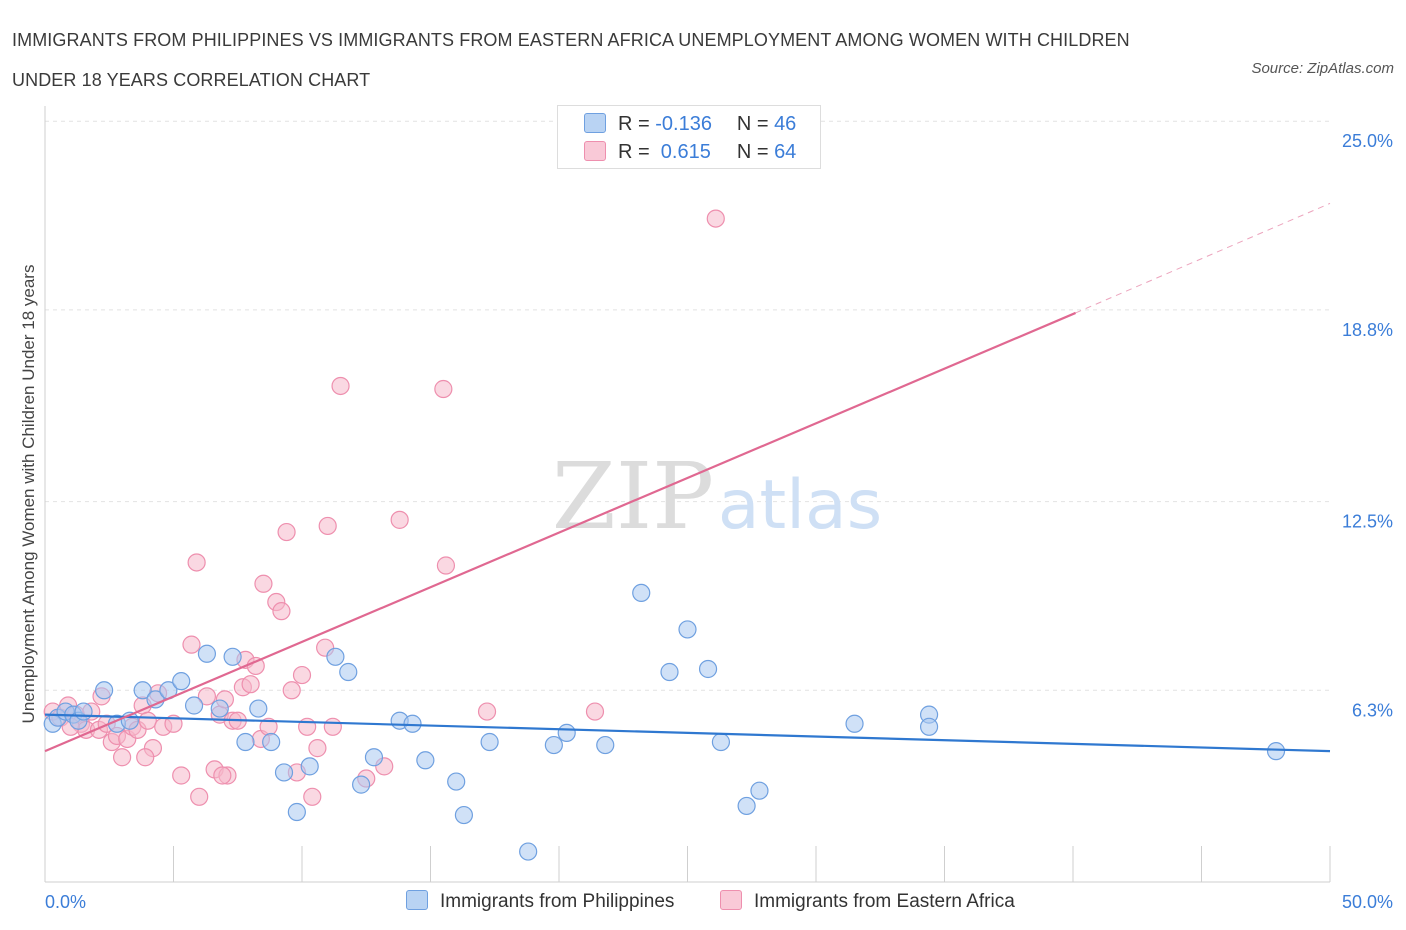 The image size is (1406, 930). I want to click on watermark-zip: ZIP, so click(633, 496).